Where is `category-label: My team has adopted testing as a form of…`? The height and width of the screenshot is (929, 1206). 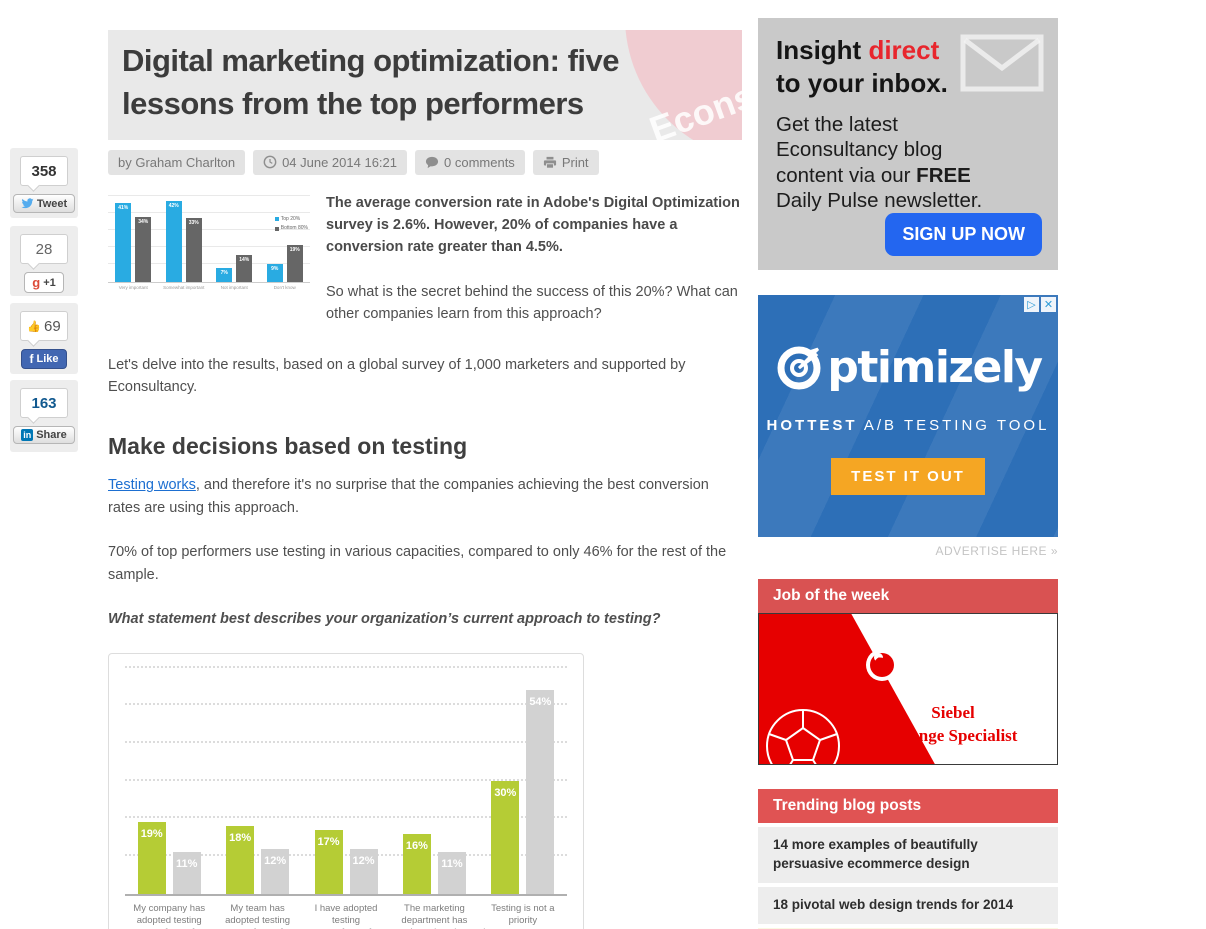 category-label: My team has adopted testing as a form of… is located at coordinates (258, 915).